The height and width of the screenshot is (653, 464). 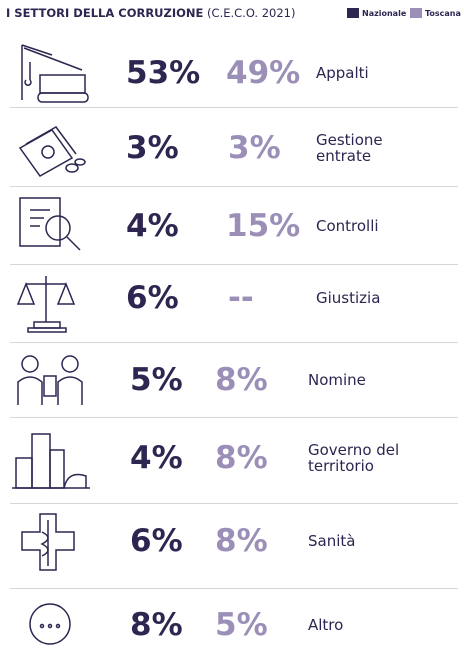 What do you see at coordinates (105, 13) in the screenshot?
I see `title: I SETTORI DELLA CORRUZIONE` at bounding box center [105, 13].